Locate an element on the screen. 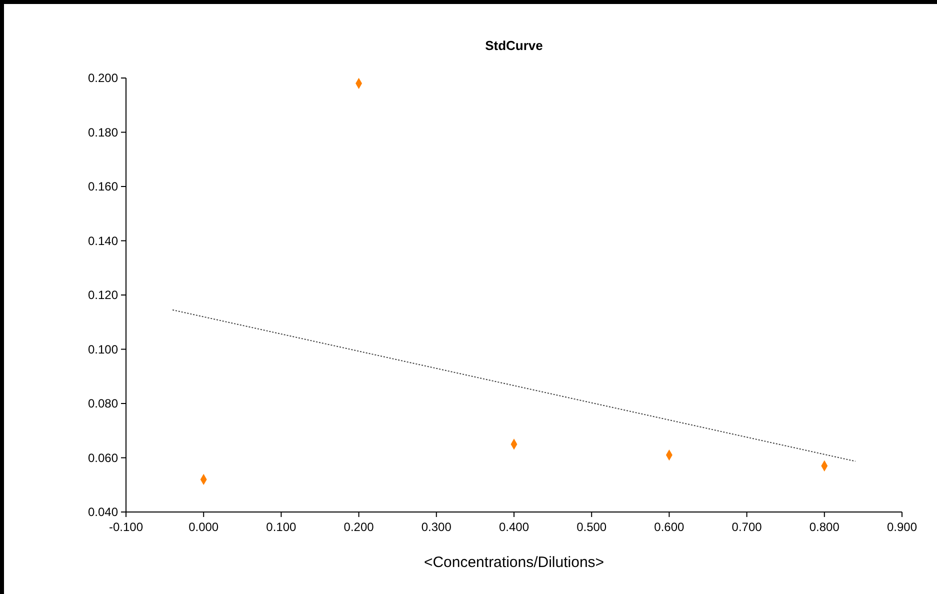  y-tick-label: 0.160 is located at coordinates (103, 187).